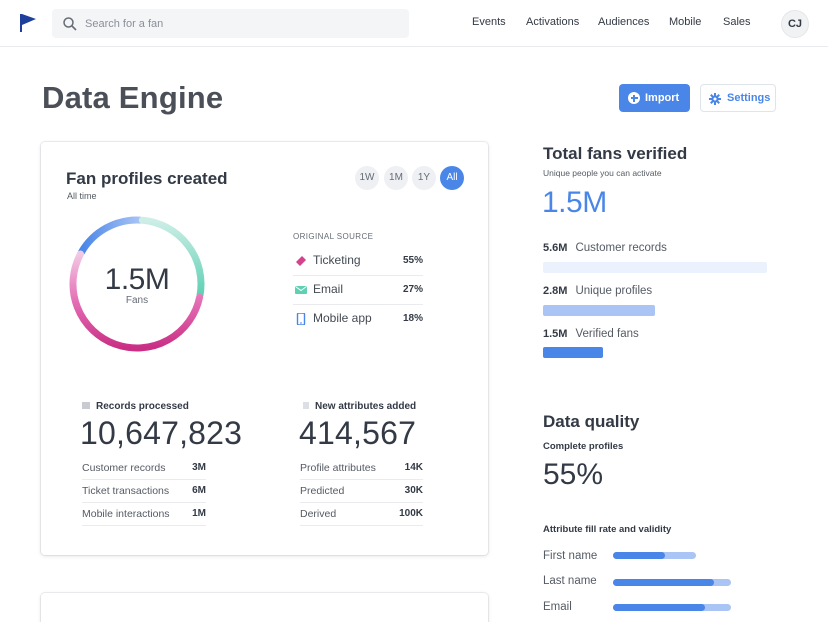 This screenshot has width=828, height=622. Describe the element at coordinates (413, 490) in the screenshot. I see `attributes-row-value: 30K` at that location.